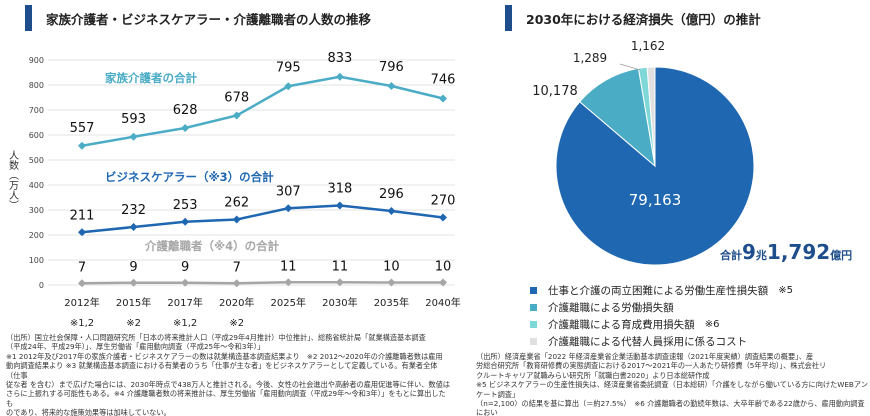 The height and width of the screenshot is (416, 870). Describe the element at coordinates (731, 255) in the screenshot. I see `total-prefix: 合計` at that location.